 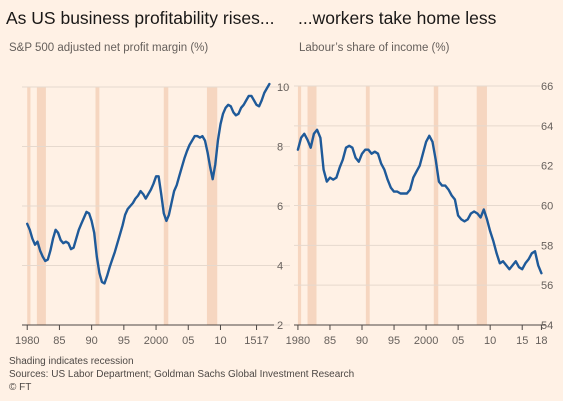 I want to click on right-chart-title: ...workers take home less, so click(x=397, y=18).